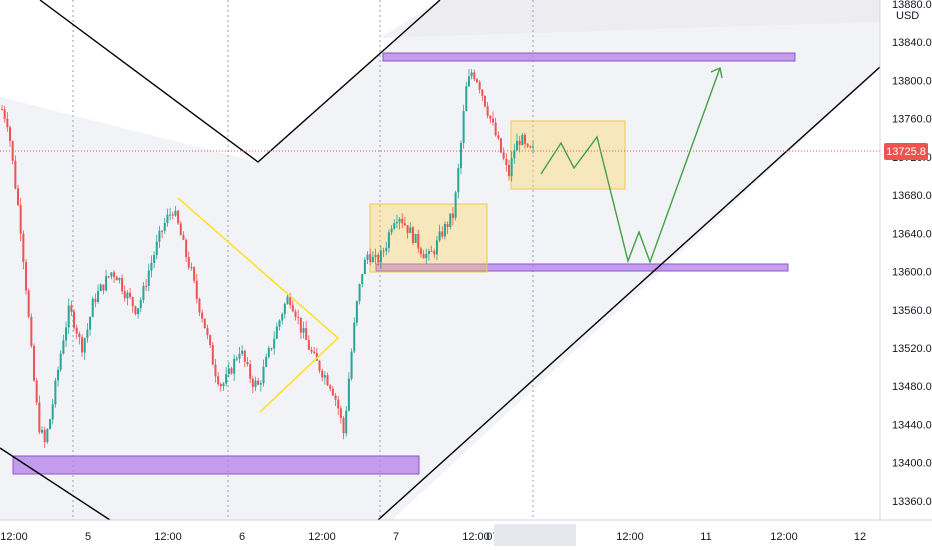  What do you see at coordinates (216, 465) in the screenshot?
I see `demand-zone` at bounding box center [216, 465].